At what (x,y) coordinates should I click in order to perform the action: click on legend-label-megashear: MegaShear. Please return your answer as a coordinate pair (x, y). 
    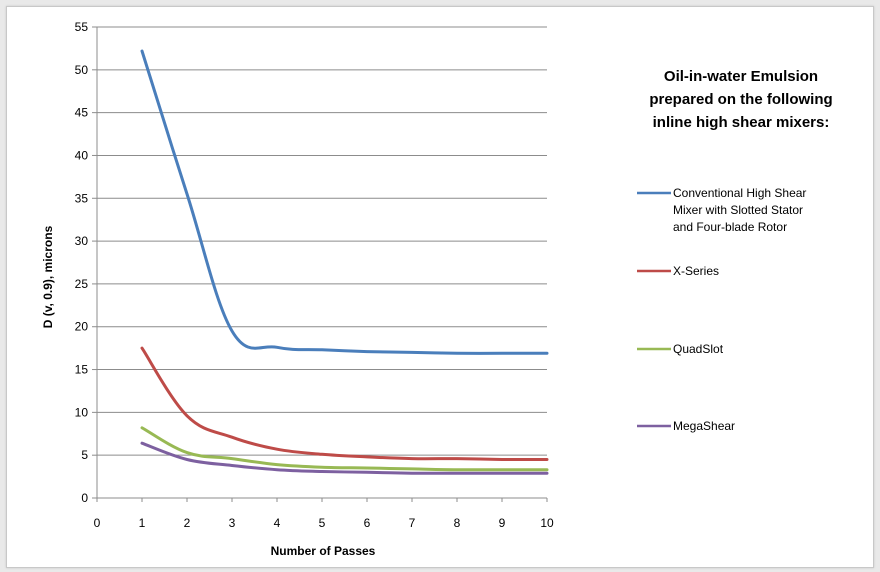
    Looking at the image, I should click on (704, 426).